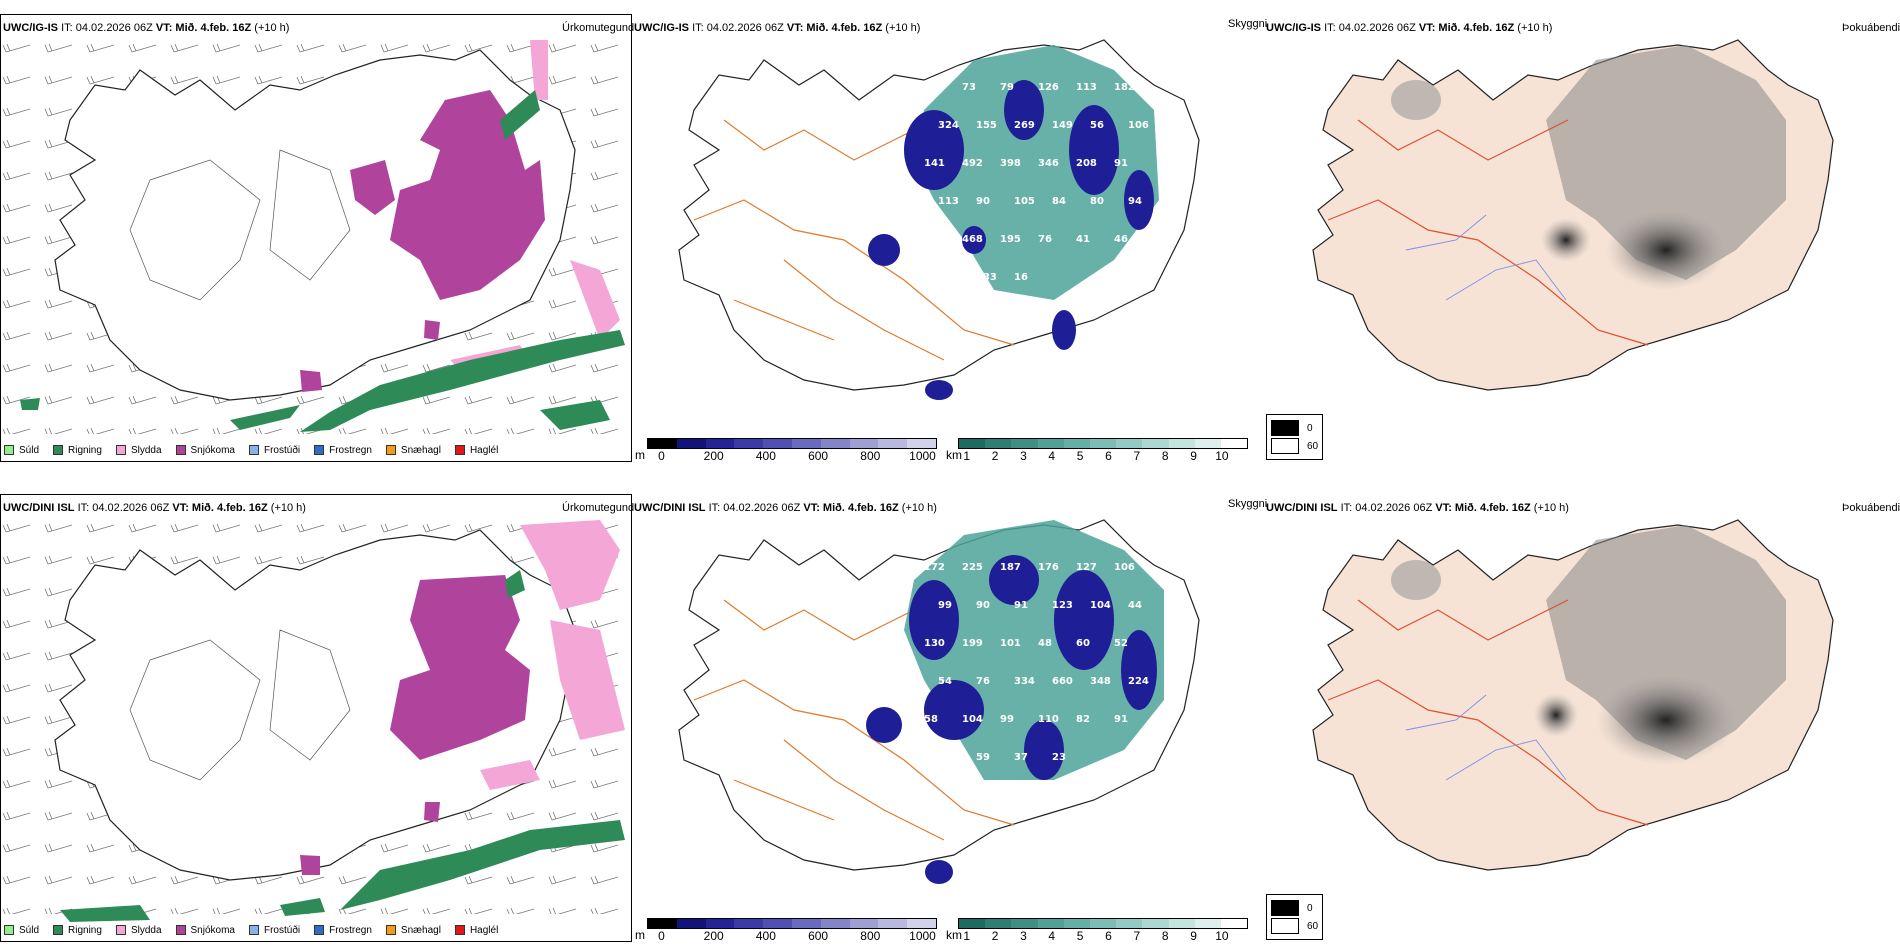 Image resolution: width=1900 pixels, height=950 pixels. I want to click on visibility-value-label: 123, so click(1062, 605).